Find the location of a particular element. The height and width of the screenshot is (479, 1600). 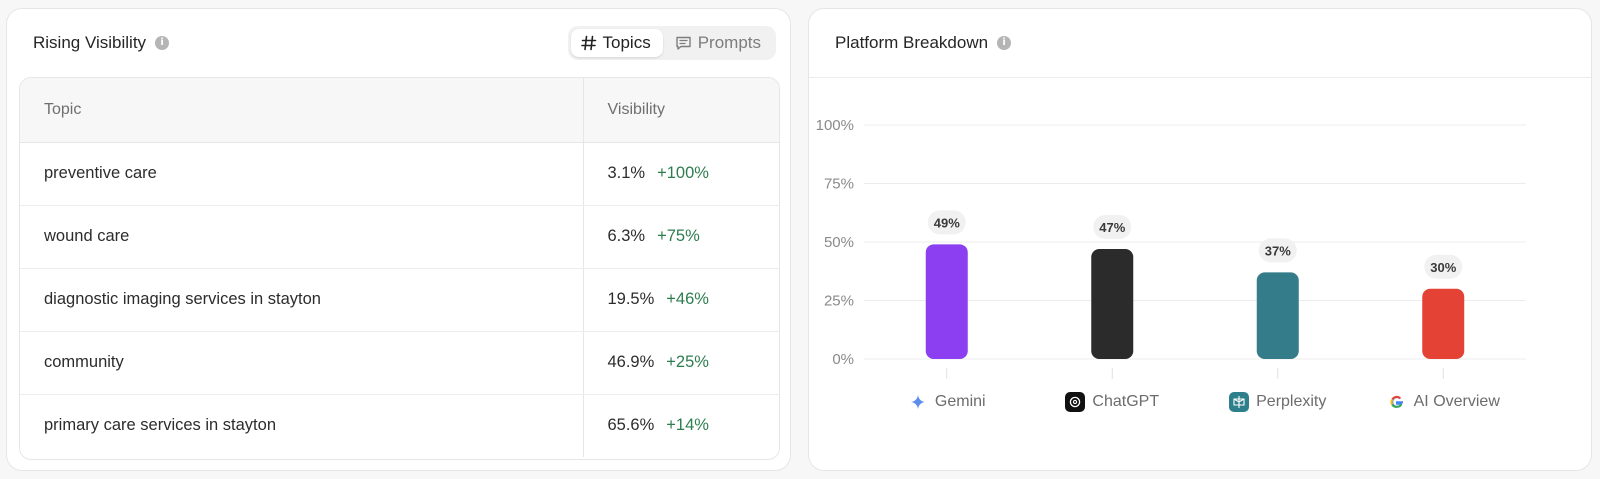

legend-label: Perplexity is located at coordinates (1291, 401).